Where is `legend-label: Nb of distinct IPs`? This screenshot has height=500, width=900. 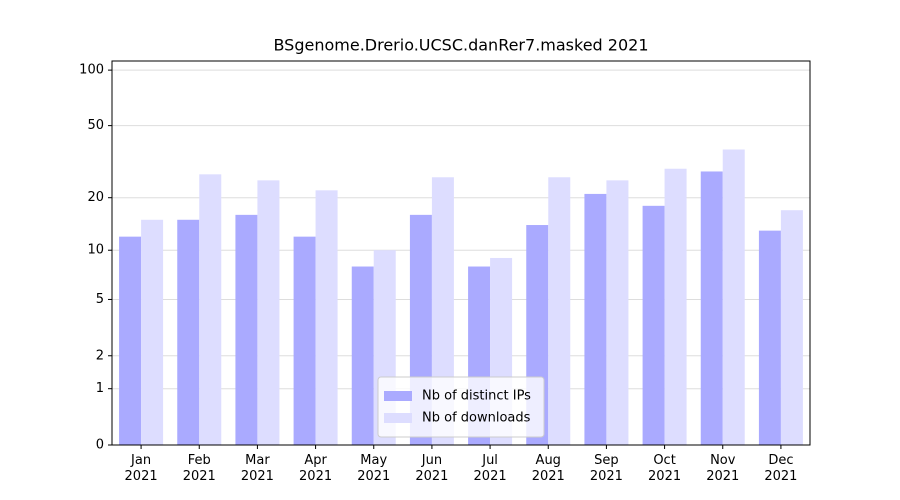 legend-label: Nb of distinct IPs is located at coordinates (476, 396).